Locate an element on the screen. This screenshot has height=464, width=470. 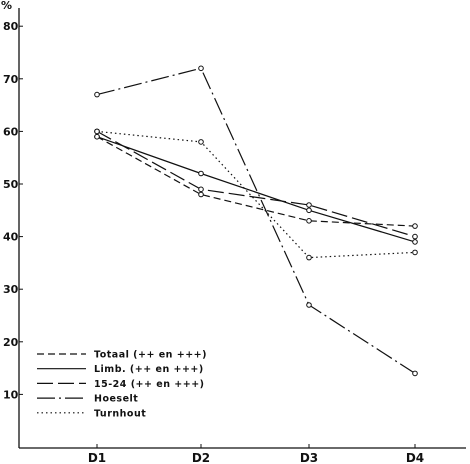
y-tick-label: 10 is located at coordinates (11, 394).